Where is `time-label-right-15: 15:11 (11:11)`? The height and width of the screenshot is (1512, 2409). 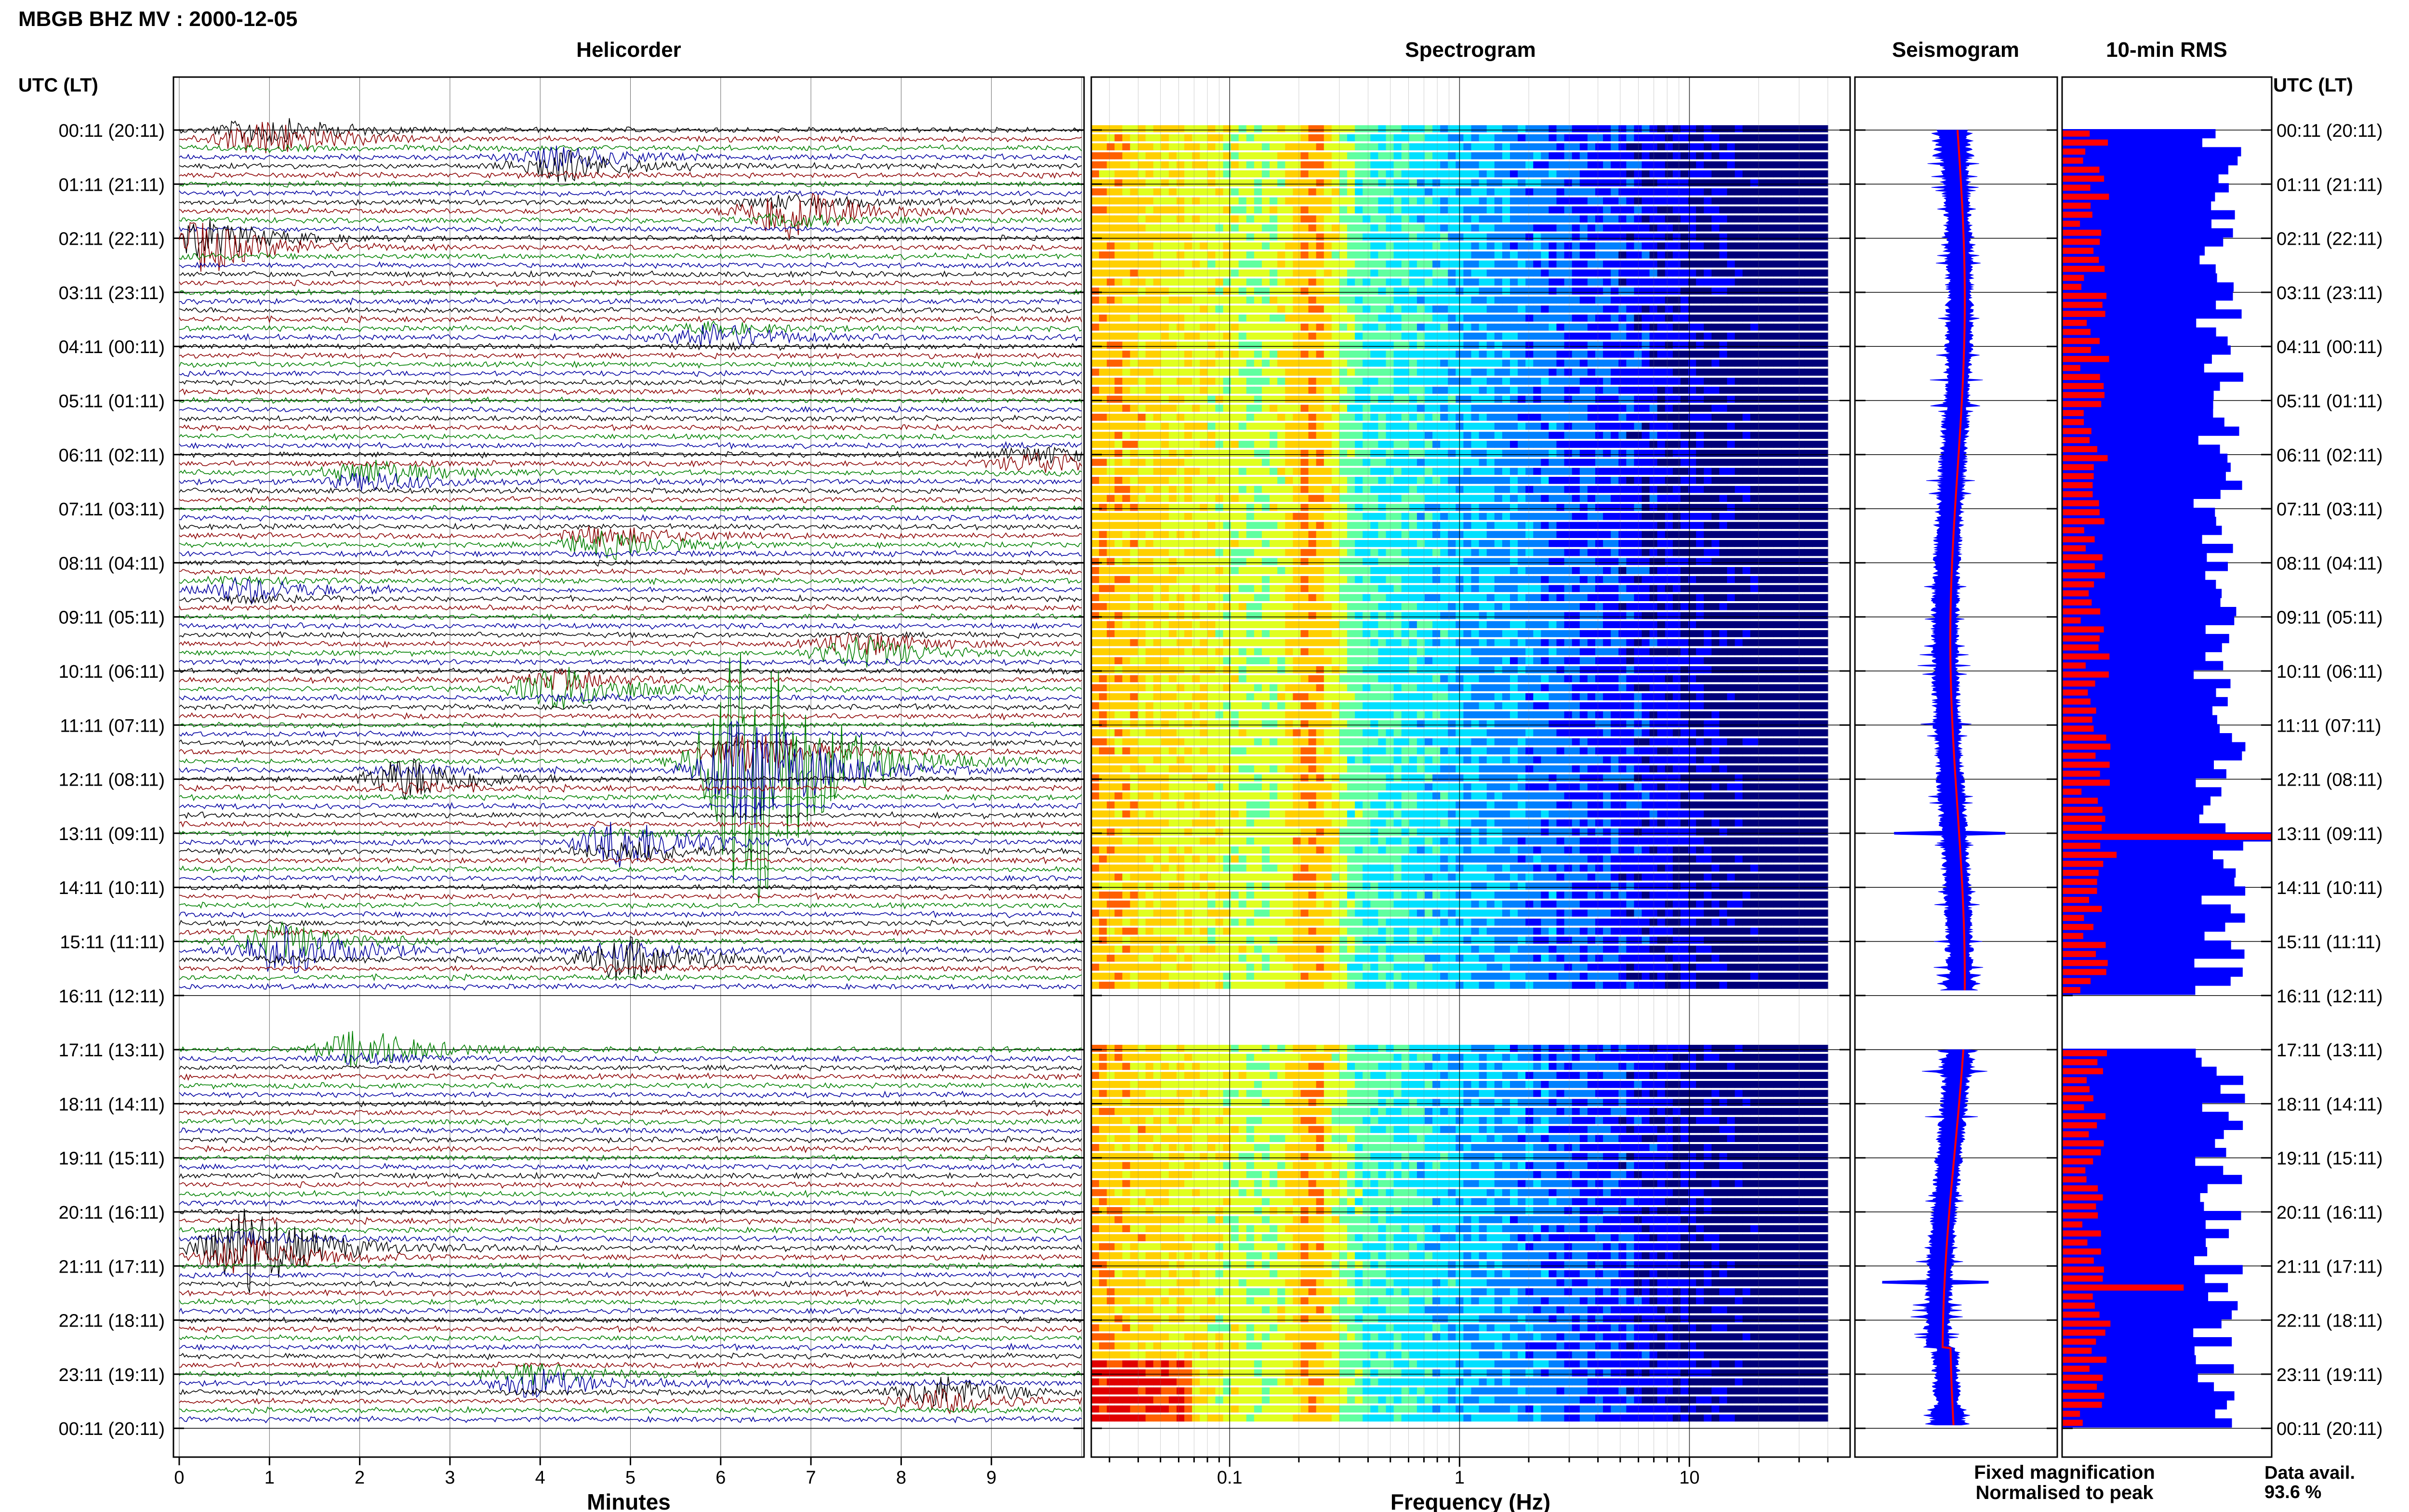 time-label-right-15: 15:11 (11:11) is located at coordinates (2329, 943).